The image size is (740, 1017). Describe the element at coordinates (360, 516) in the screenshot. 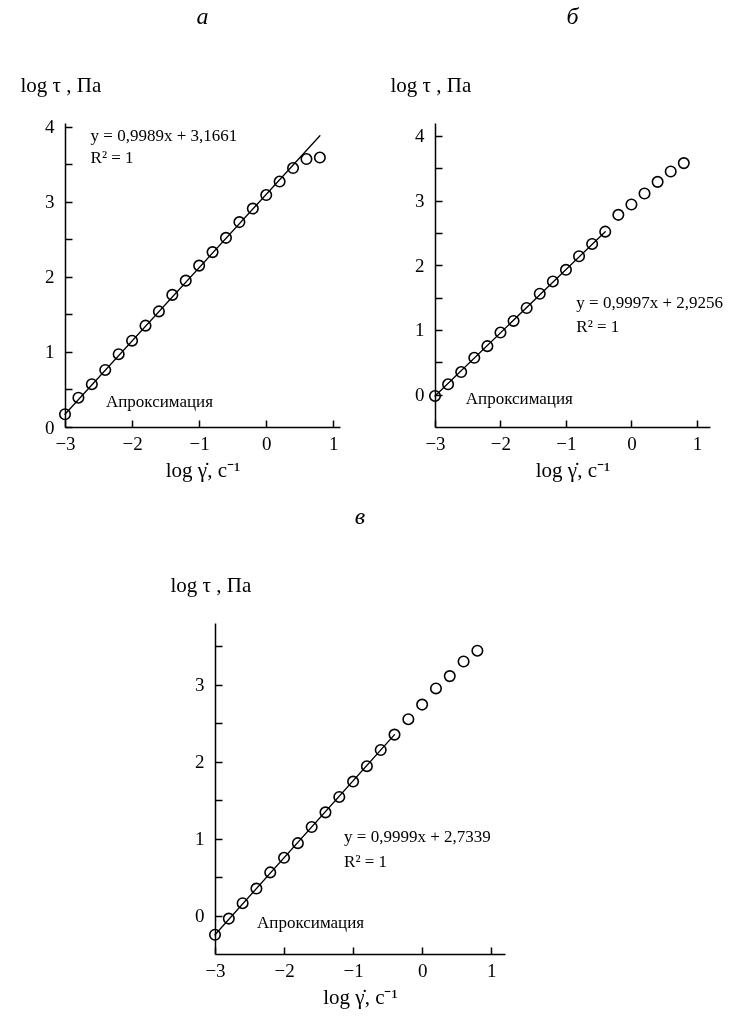

I see `chart-title: в` at that location.